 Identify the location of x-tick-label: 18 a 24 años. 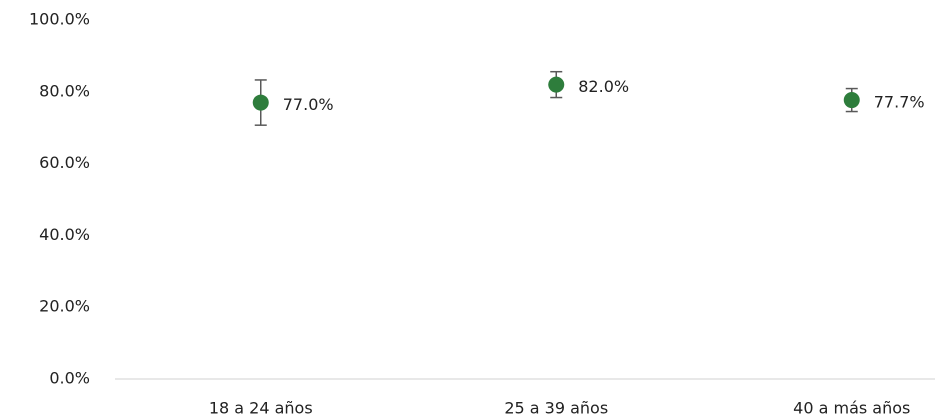
(261, 408).